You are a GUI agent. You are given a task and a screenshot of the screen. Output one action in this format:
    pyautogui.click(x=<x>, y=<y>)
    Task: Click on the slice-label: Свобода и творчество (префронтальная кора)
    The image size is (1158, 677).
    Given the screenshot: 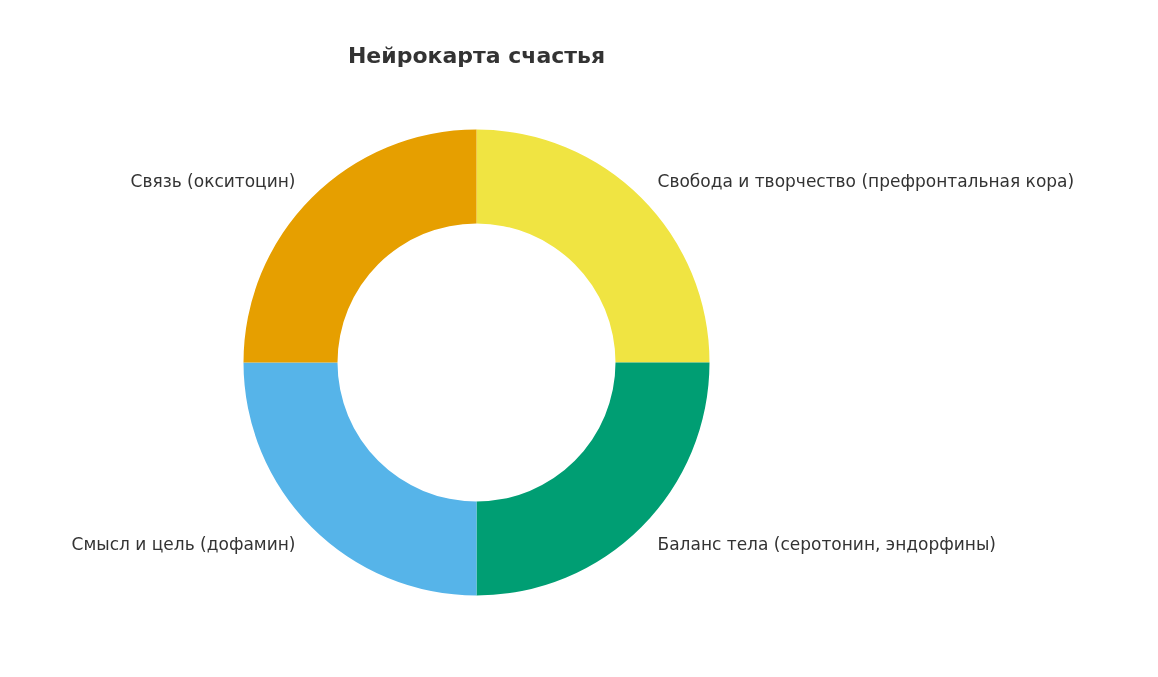 What is the action you would take?
    pyautogui.click(x=866, y=181)
    